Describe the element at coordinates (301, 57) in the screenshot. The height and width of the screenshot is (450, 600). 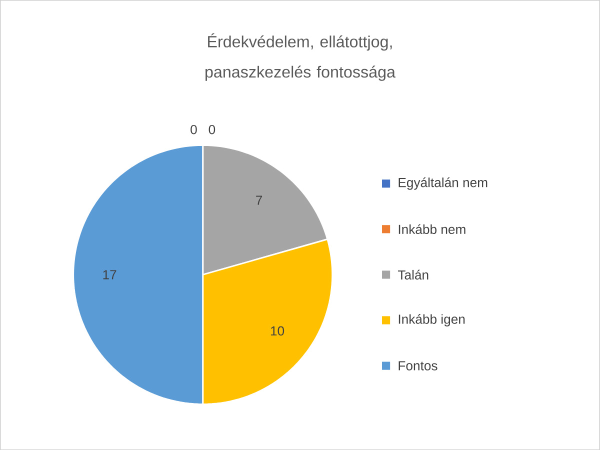
I see `chart-title: Érdekvédelem, ellátottjog, panaszkezelés fontossága` at that location.